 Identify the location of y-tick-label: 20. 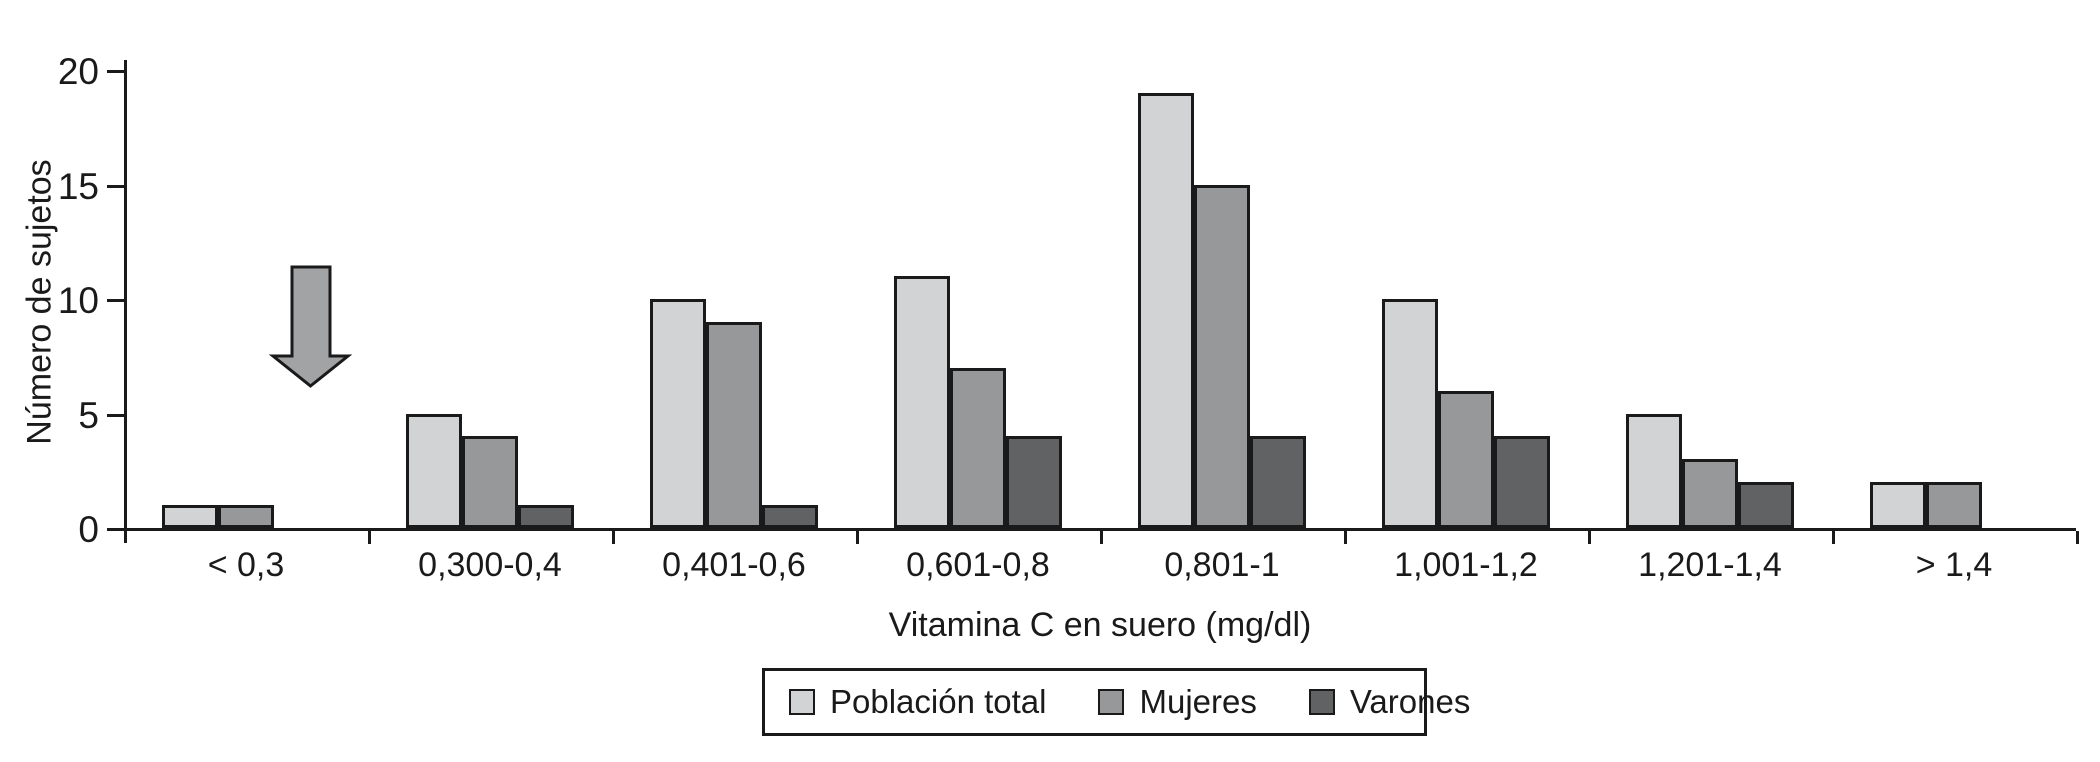
(78, 71).